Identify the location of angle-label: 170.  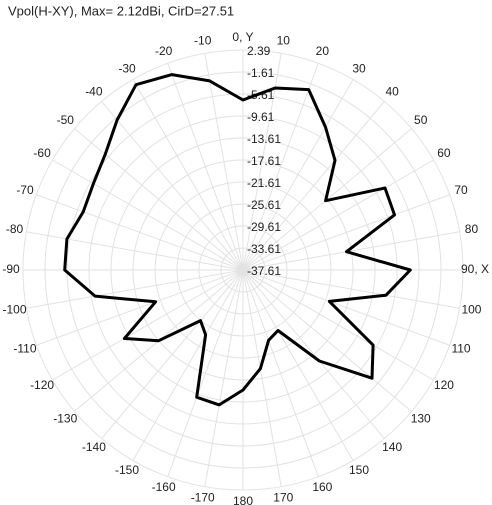
(283, 498).